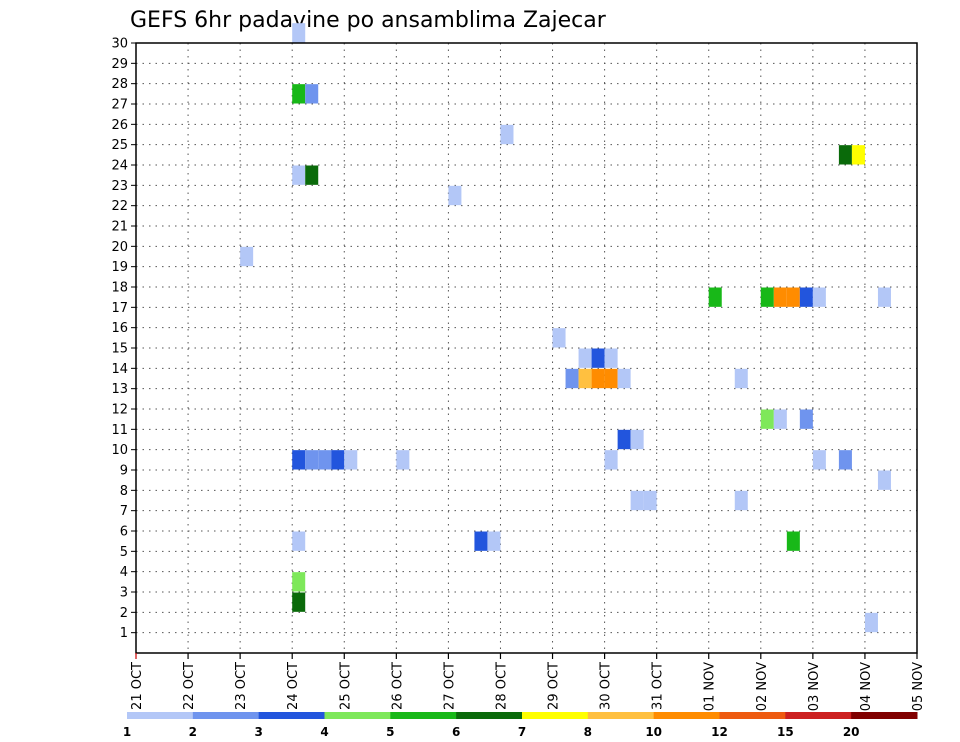 The width and height of the screenshot is (960, 742). Describe the element at coordinates (710, 686) in the screenshot. I see `x-tick-label: 01 NOV` at that location.